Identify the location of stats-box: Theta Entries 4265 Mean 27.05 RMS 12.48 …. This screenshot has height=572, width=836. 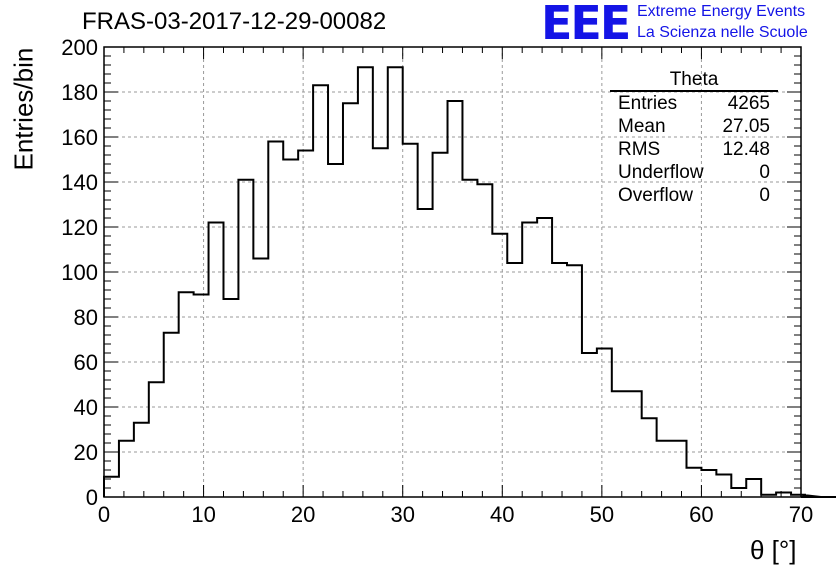
(694, 138).